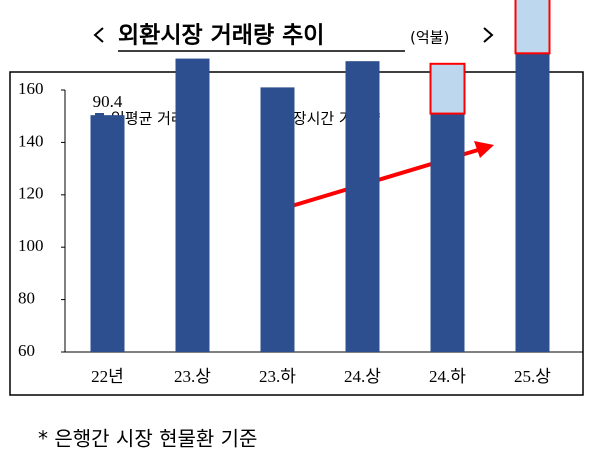  I want to click on y-tick-label: 120, so click(31, 193).